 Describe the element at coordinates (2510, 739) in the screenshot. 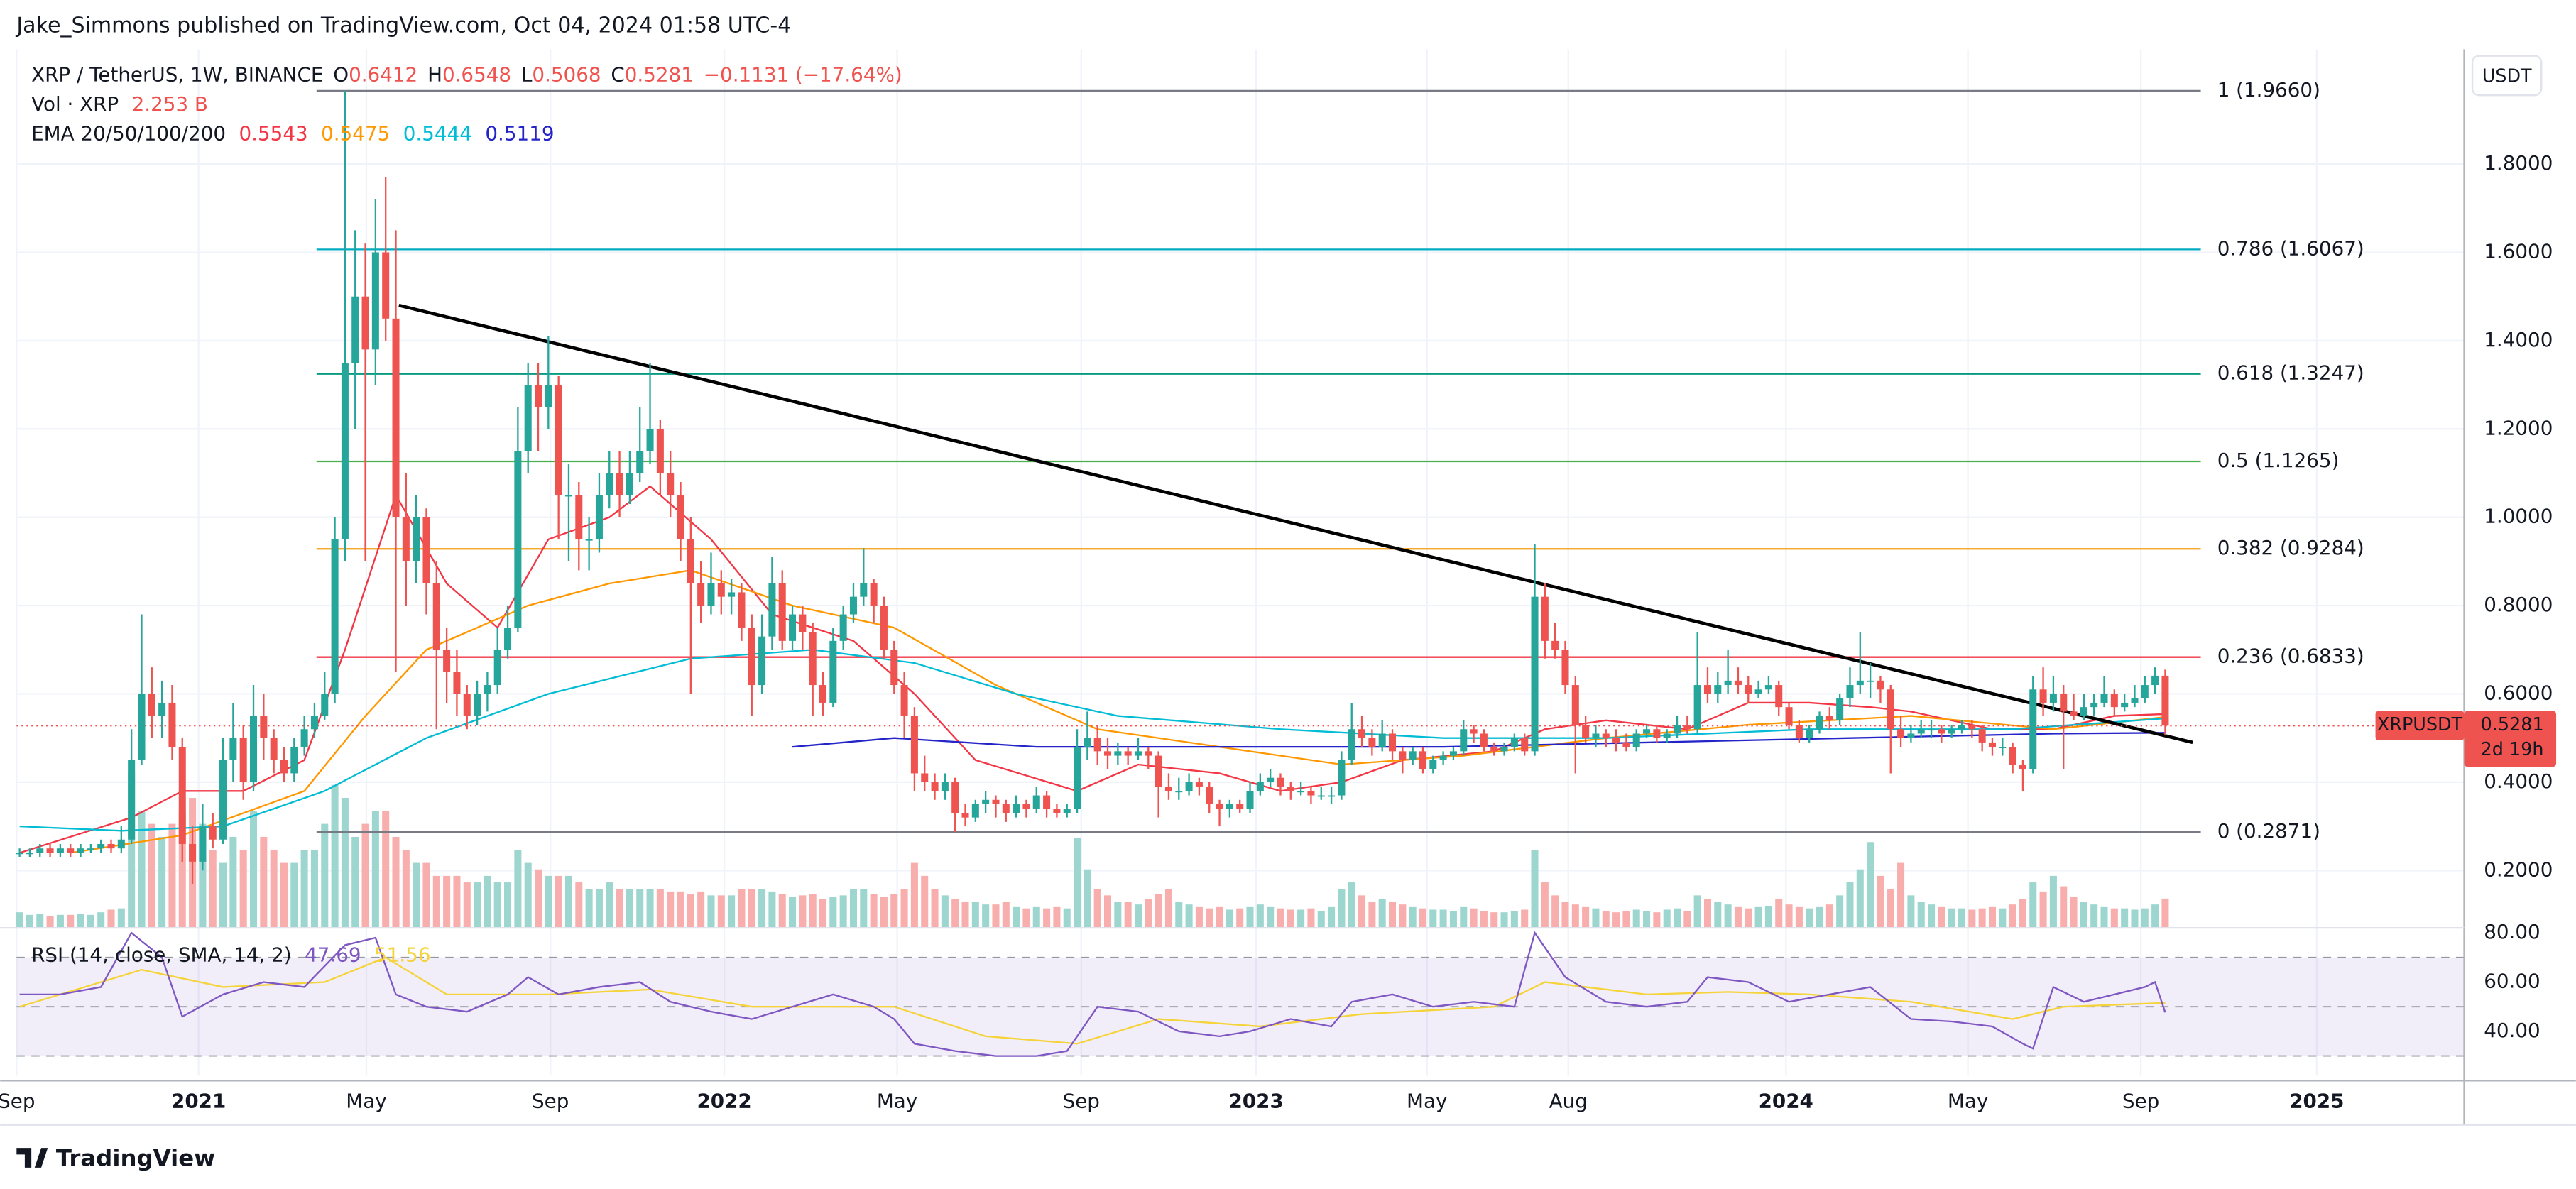

I see `price-box` at that location.